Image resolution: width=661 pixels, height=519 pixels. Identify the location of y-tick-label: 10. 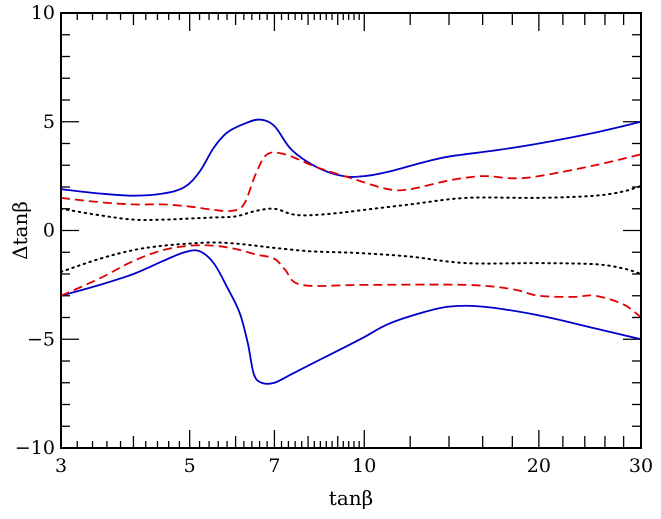
(43, 13).